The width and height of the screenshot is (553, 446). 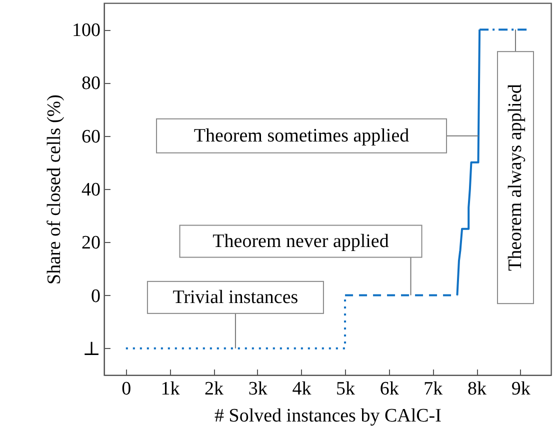 What do you see at coordinates (477, 389) in the screenshot?
I see `x-tick-label: 8k` at bounding box center [477, 389].